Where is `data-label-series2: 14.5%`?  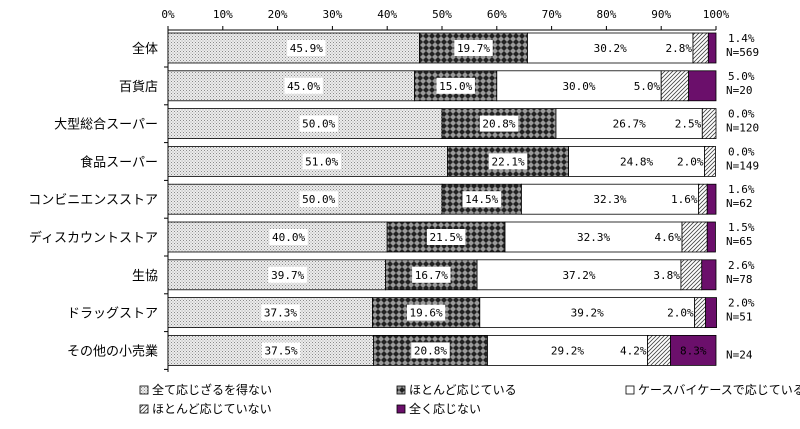 data-label-series2: 14.5% is located at coordinates (481, 199).